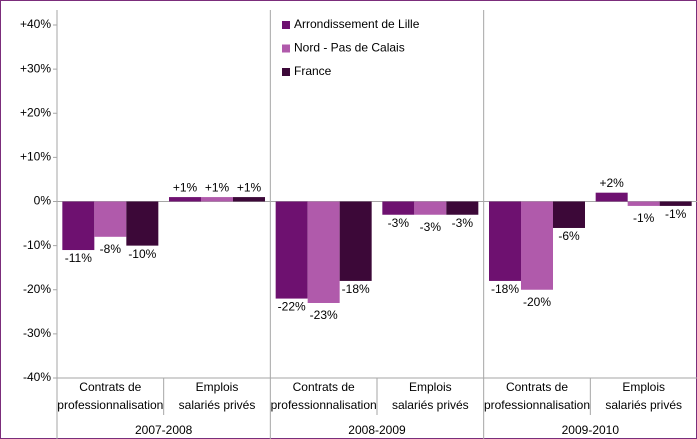  What do you see at coordinates (357, 24) in the screenshot?
I see `legend-label: Arrondissement de Lille` at bounding box center [357, 24].